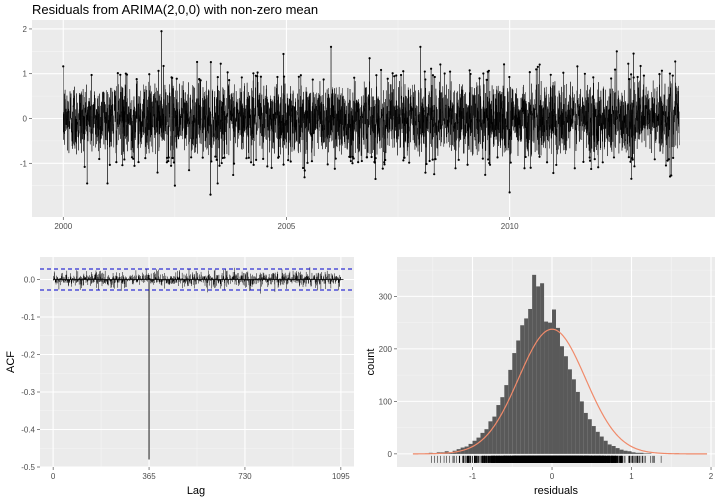 Image resolution: width=720 pixels, height=500 pixels. I want to click on acf-x-tick-label: 365, so click(149, 476).